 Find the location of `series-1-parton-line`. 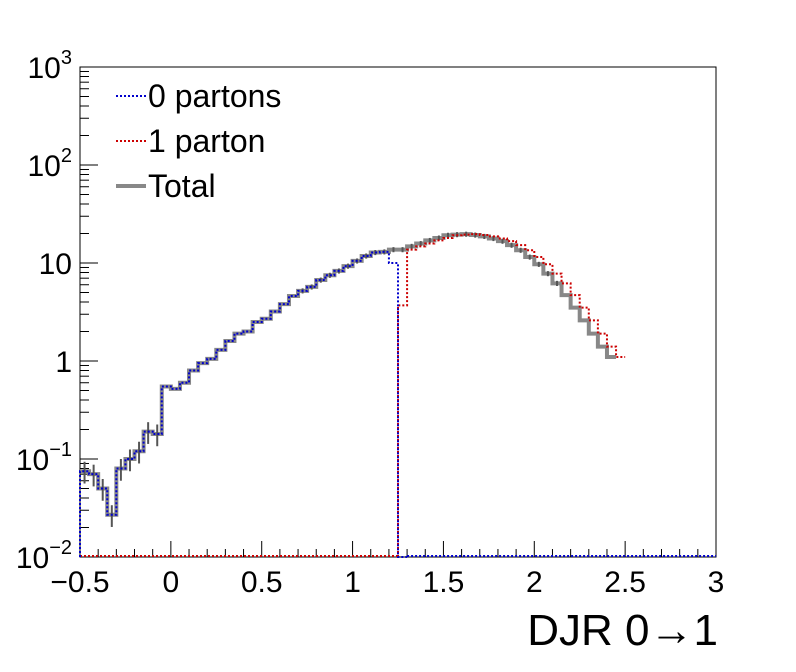

series-1-parton-line is located at coordinates (511, 395).